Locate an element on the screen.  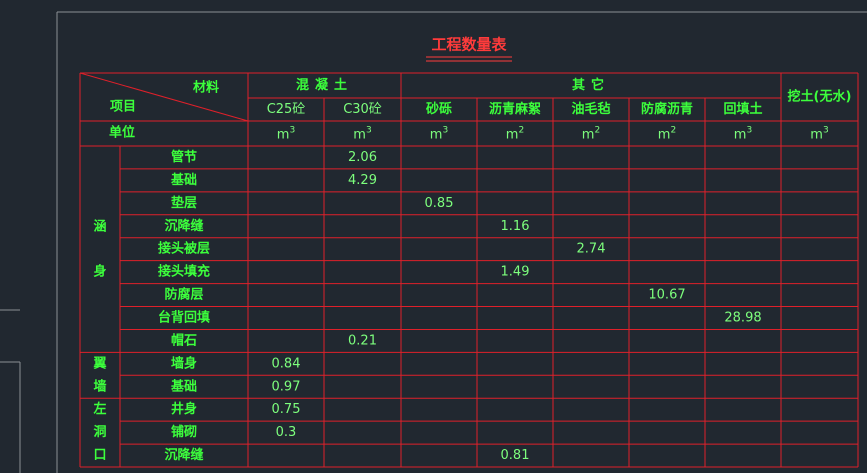
item-label: 管节 is located at coordinates (184, 157).